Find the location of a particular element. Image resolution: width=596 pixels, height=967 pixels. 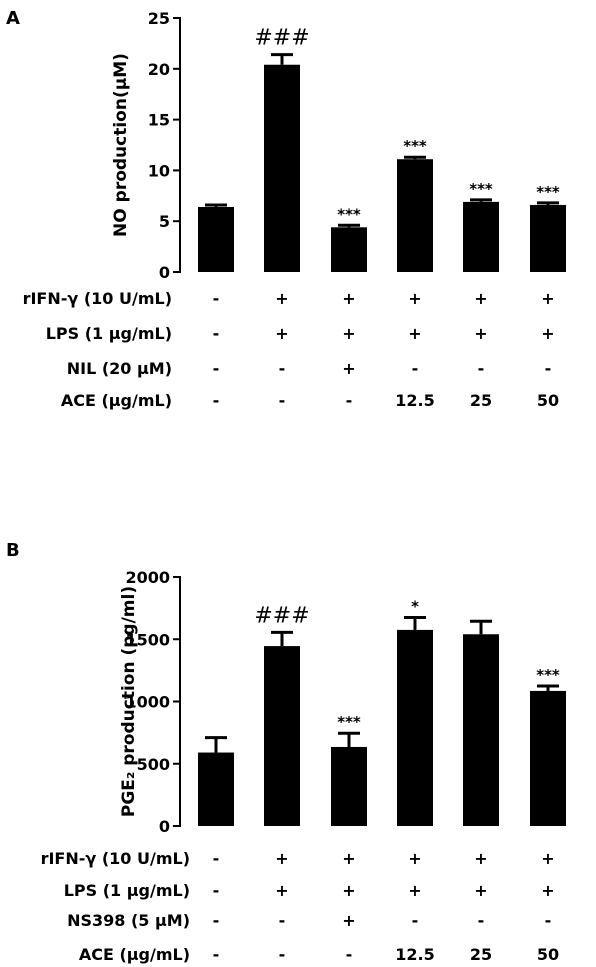

y-tick-label: 20 is located at coordinates (159, 69).